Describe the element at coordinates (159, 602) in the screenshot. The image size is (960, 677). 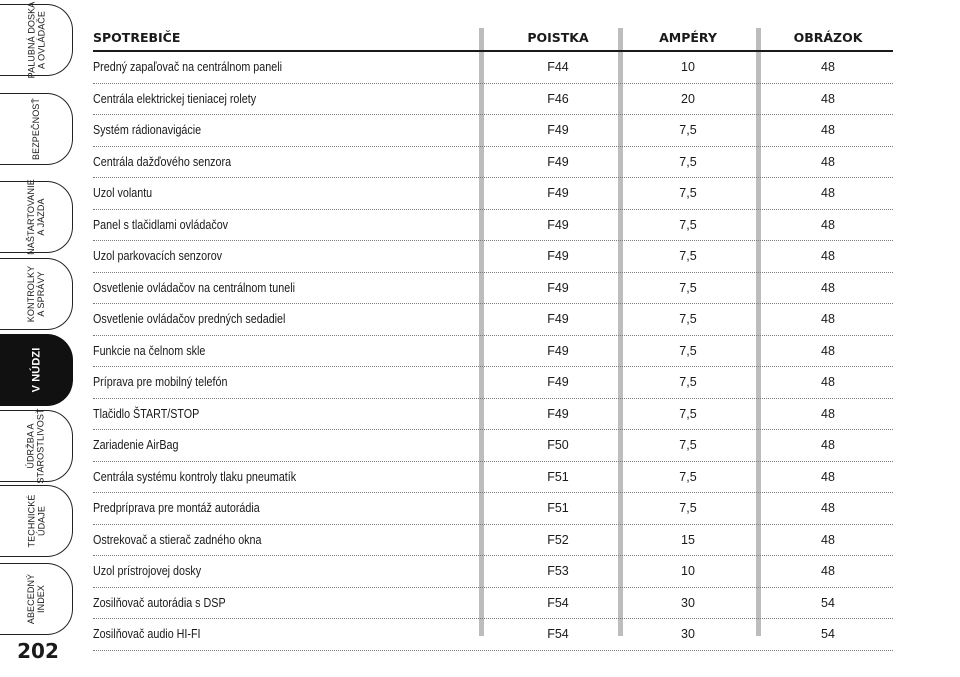
I see `consumer-name: Zosilňovač autorádia s DSP` at that location.